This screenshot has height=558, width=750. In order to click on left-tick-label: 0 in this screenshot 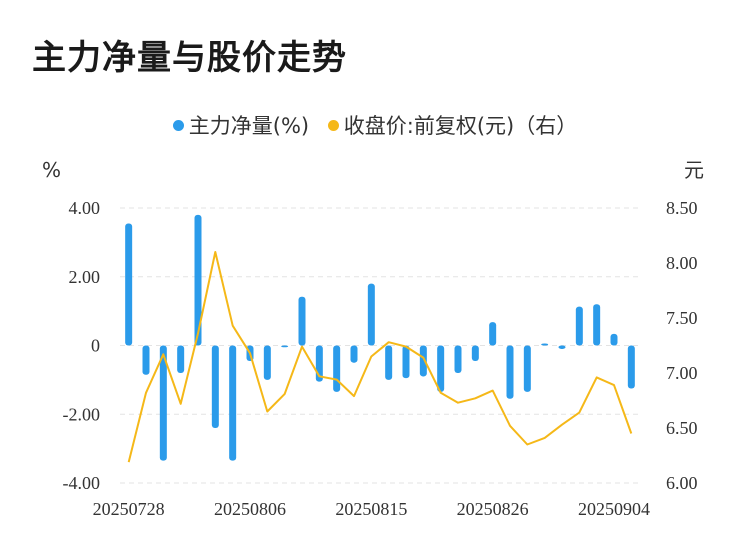, I will do `click(95, 346)`.